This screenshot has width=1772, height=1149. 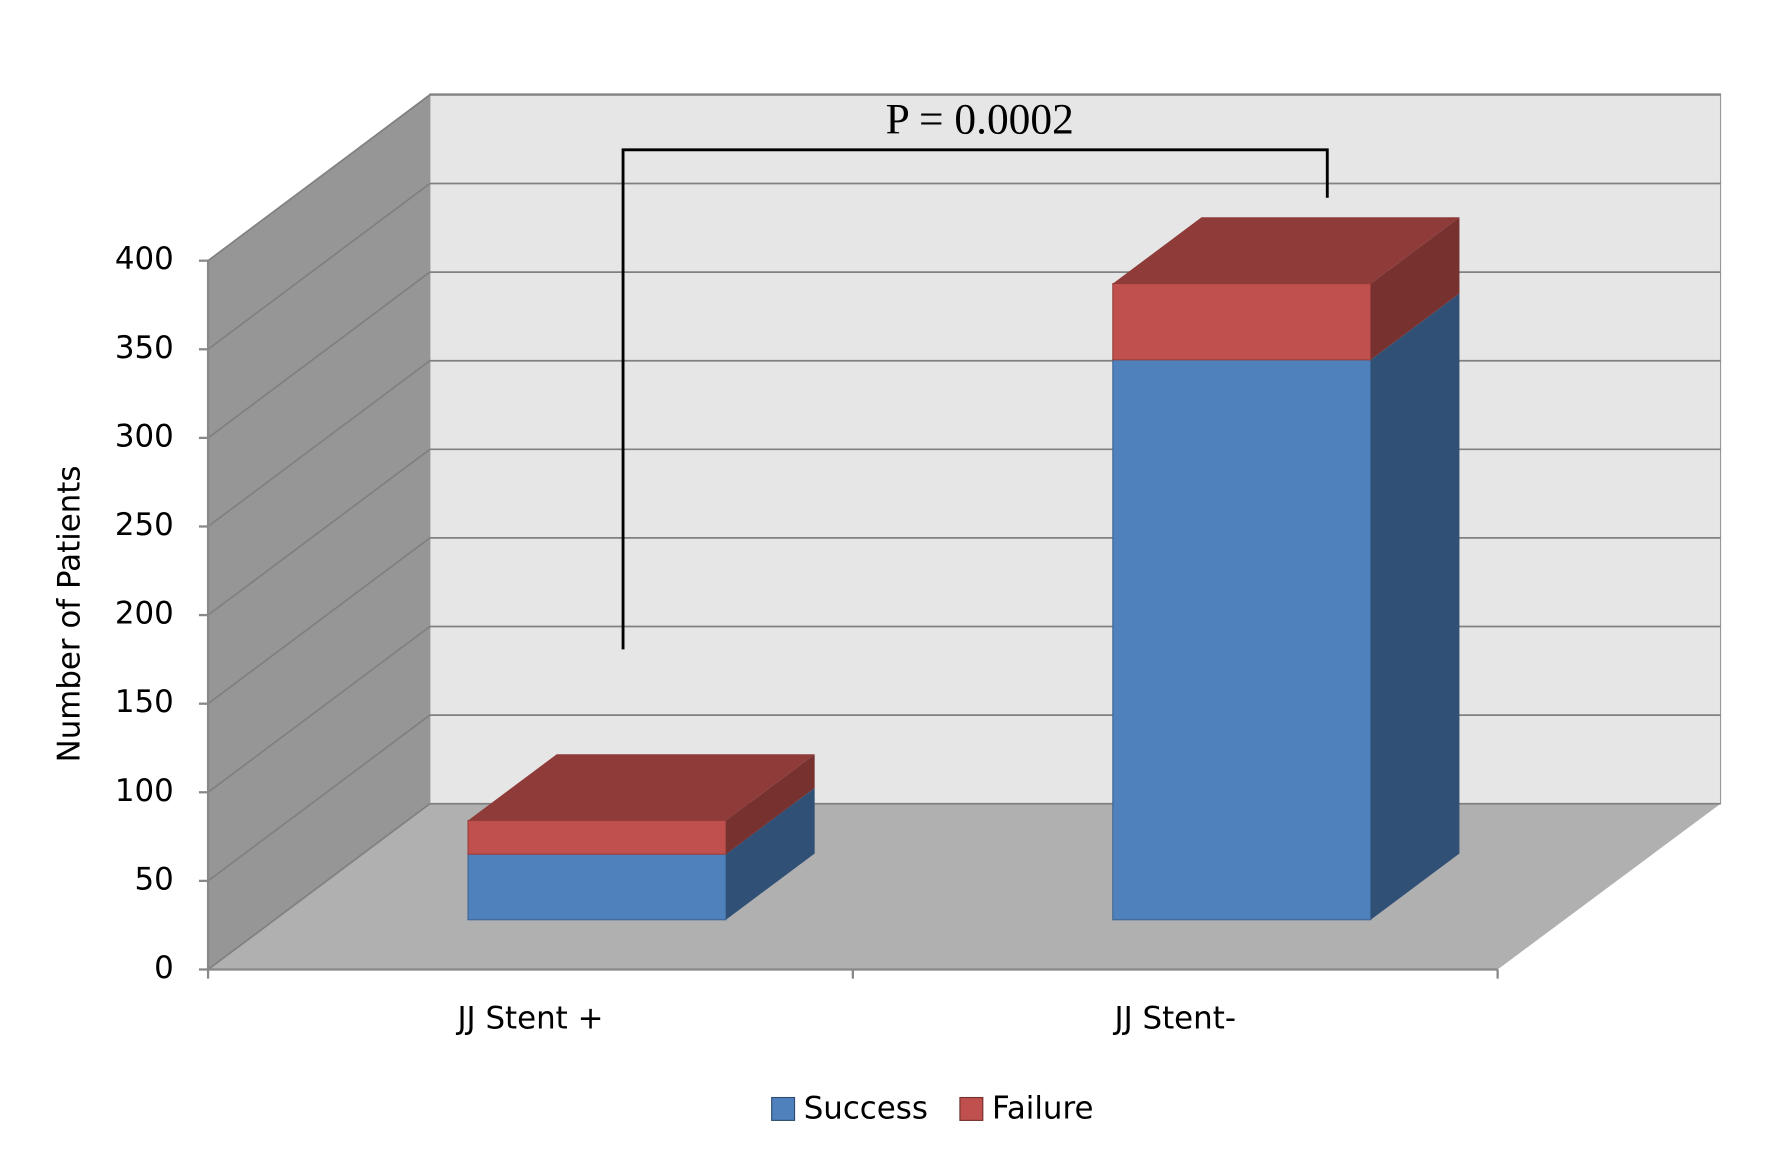 I want to click on x-tick-label: JJ Stent-, so click(x=1173, y=1018).